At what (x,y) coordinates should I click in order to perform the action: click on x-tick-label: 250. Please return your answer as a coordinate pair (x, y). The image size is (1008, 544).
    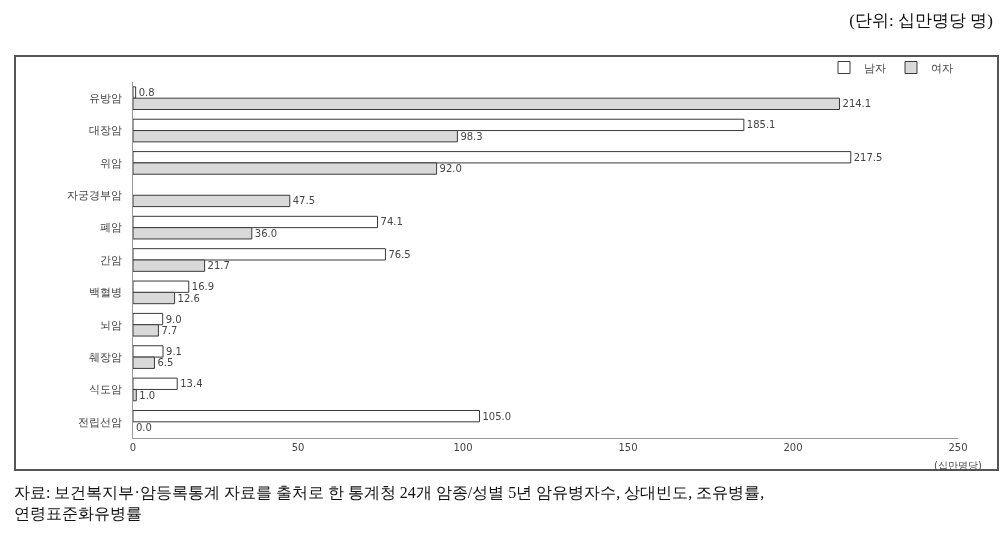
    Looking at the image, I should click on (958, 447).